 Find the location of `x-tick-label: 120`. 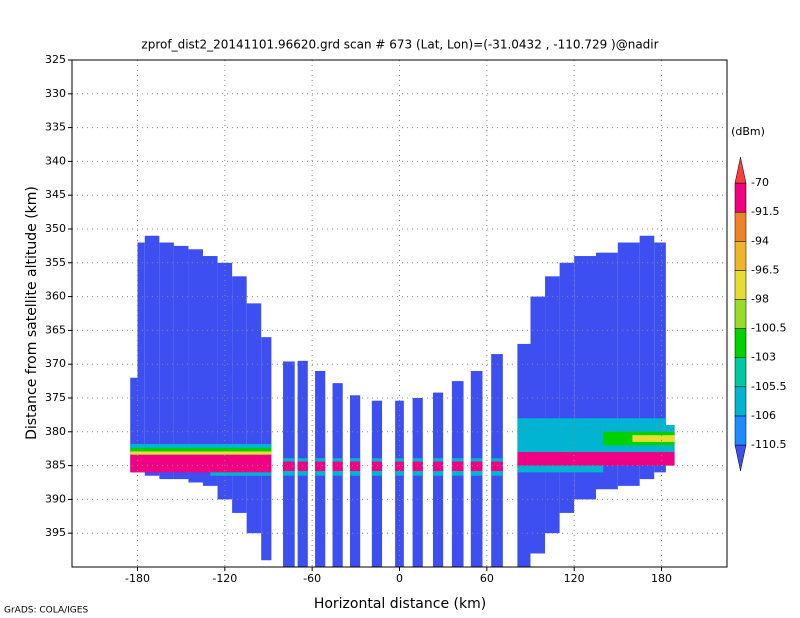

x-tick-label: 120 is located at coordinates (574, 578).